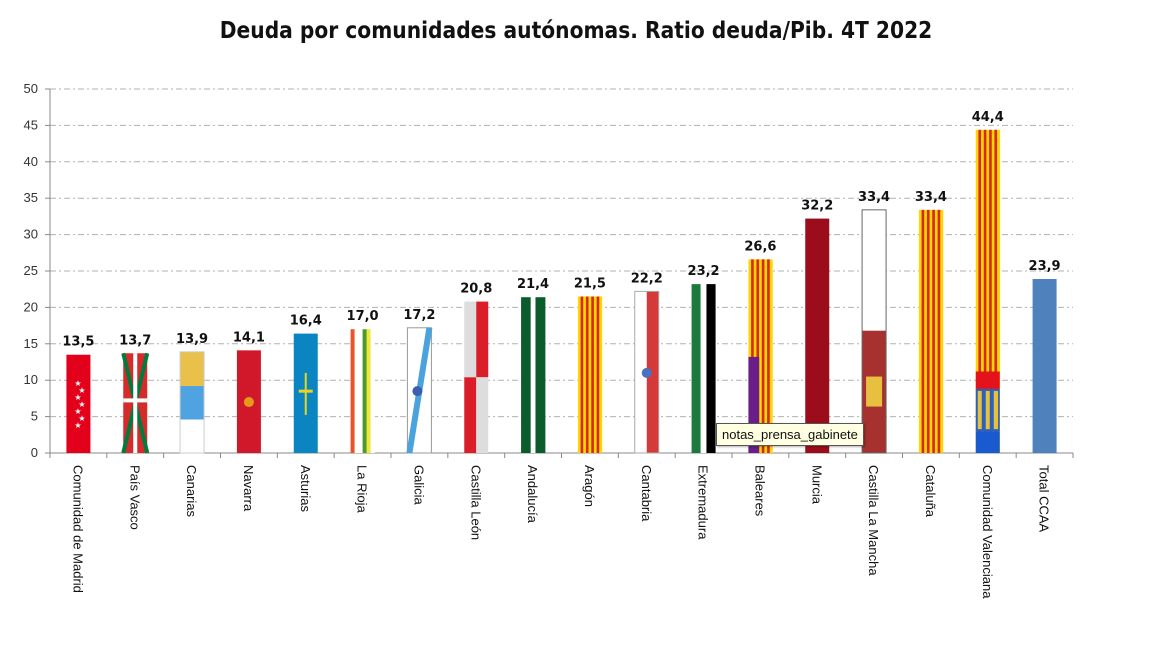  What do you see at coordinates (31, 88) in the screenshot?
I see `y-tick-label: 50` at bounding box center [31, 88].